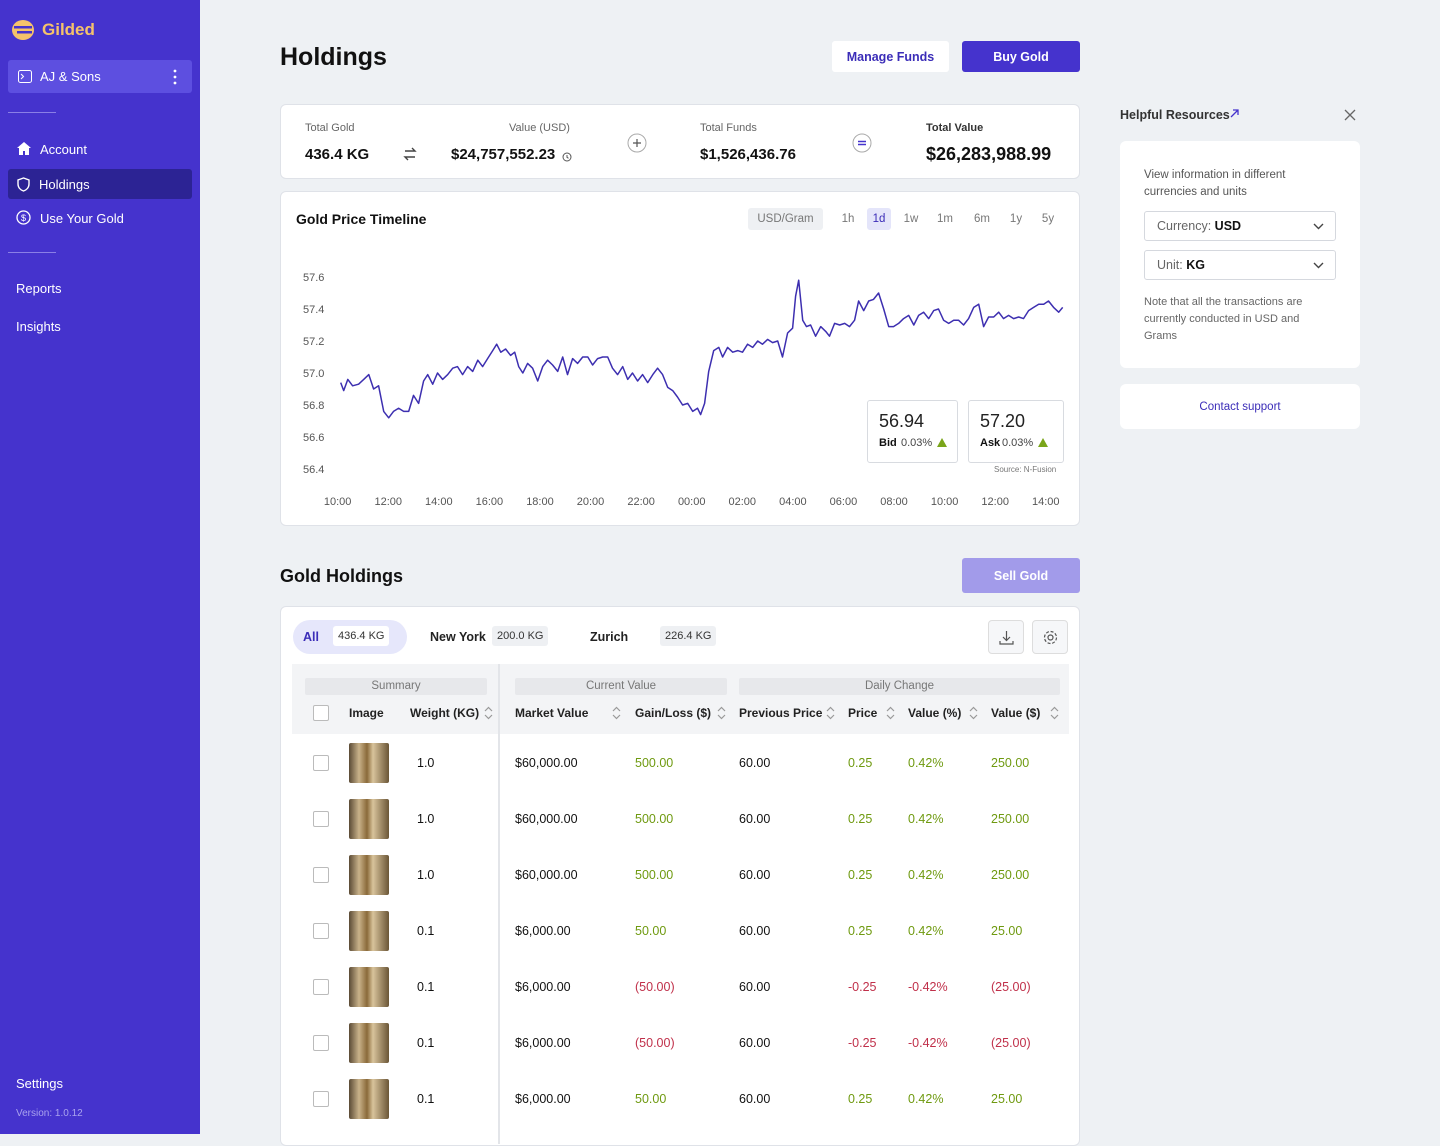  What do you see at coordinates (982, 219) in the screenshot?
I see `range-button: 6m` at bounding box center [982, 219].